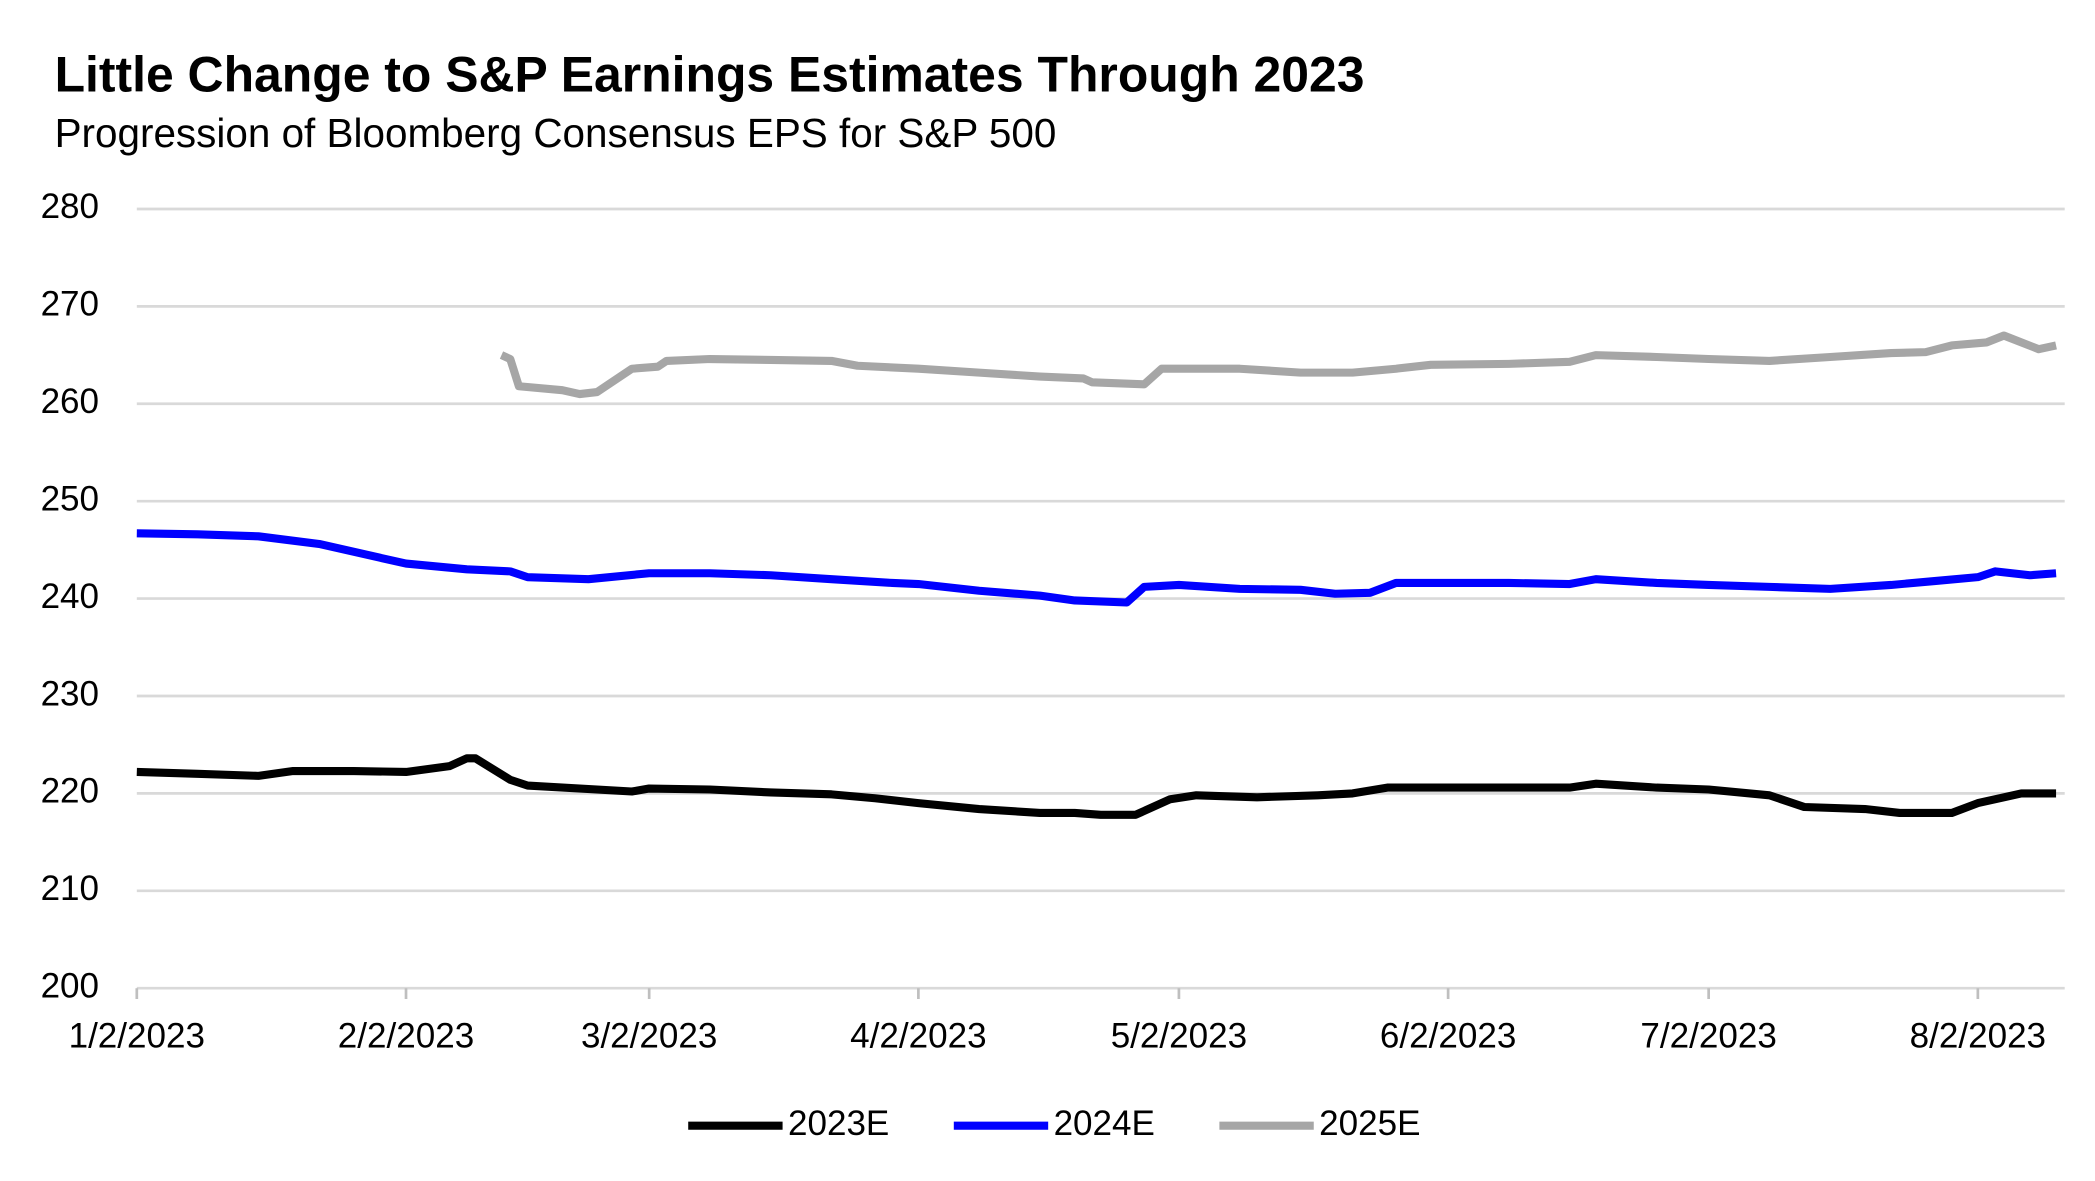  I want to click on y-tick-label: 210, so click(70, 888).